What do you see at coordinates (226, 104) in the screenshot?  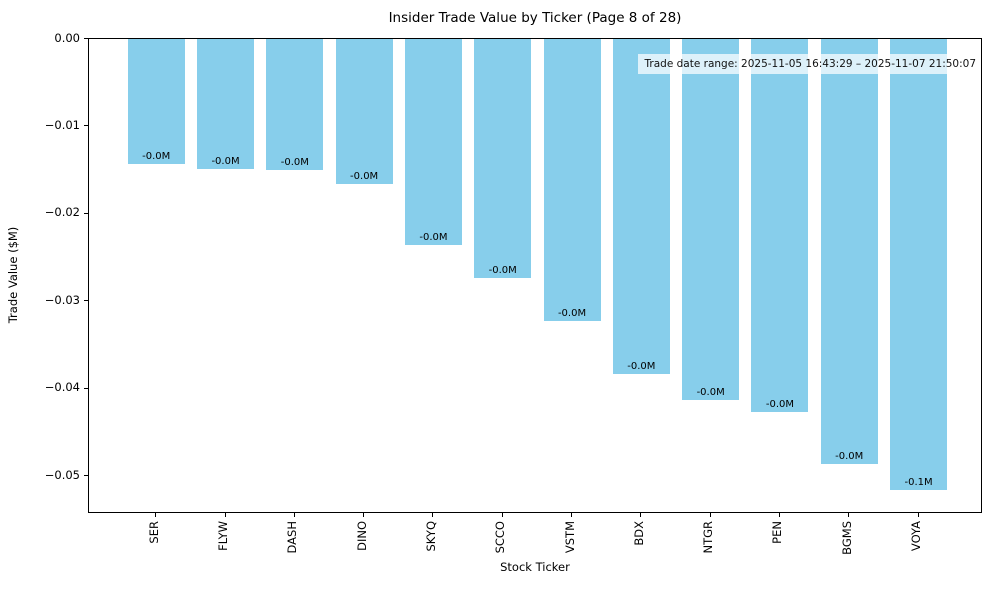 I see `bar-flyw: -0.0M` at bounding box center [226, 104].